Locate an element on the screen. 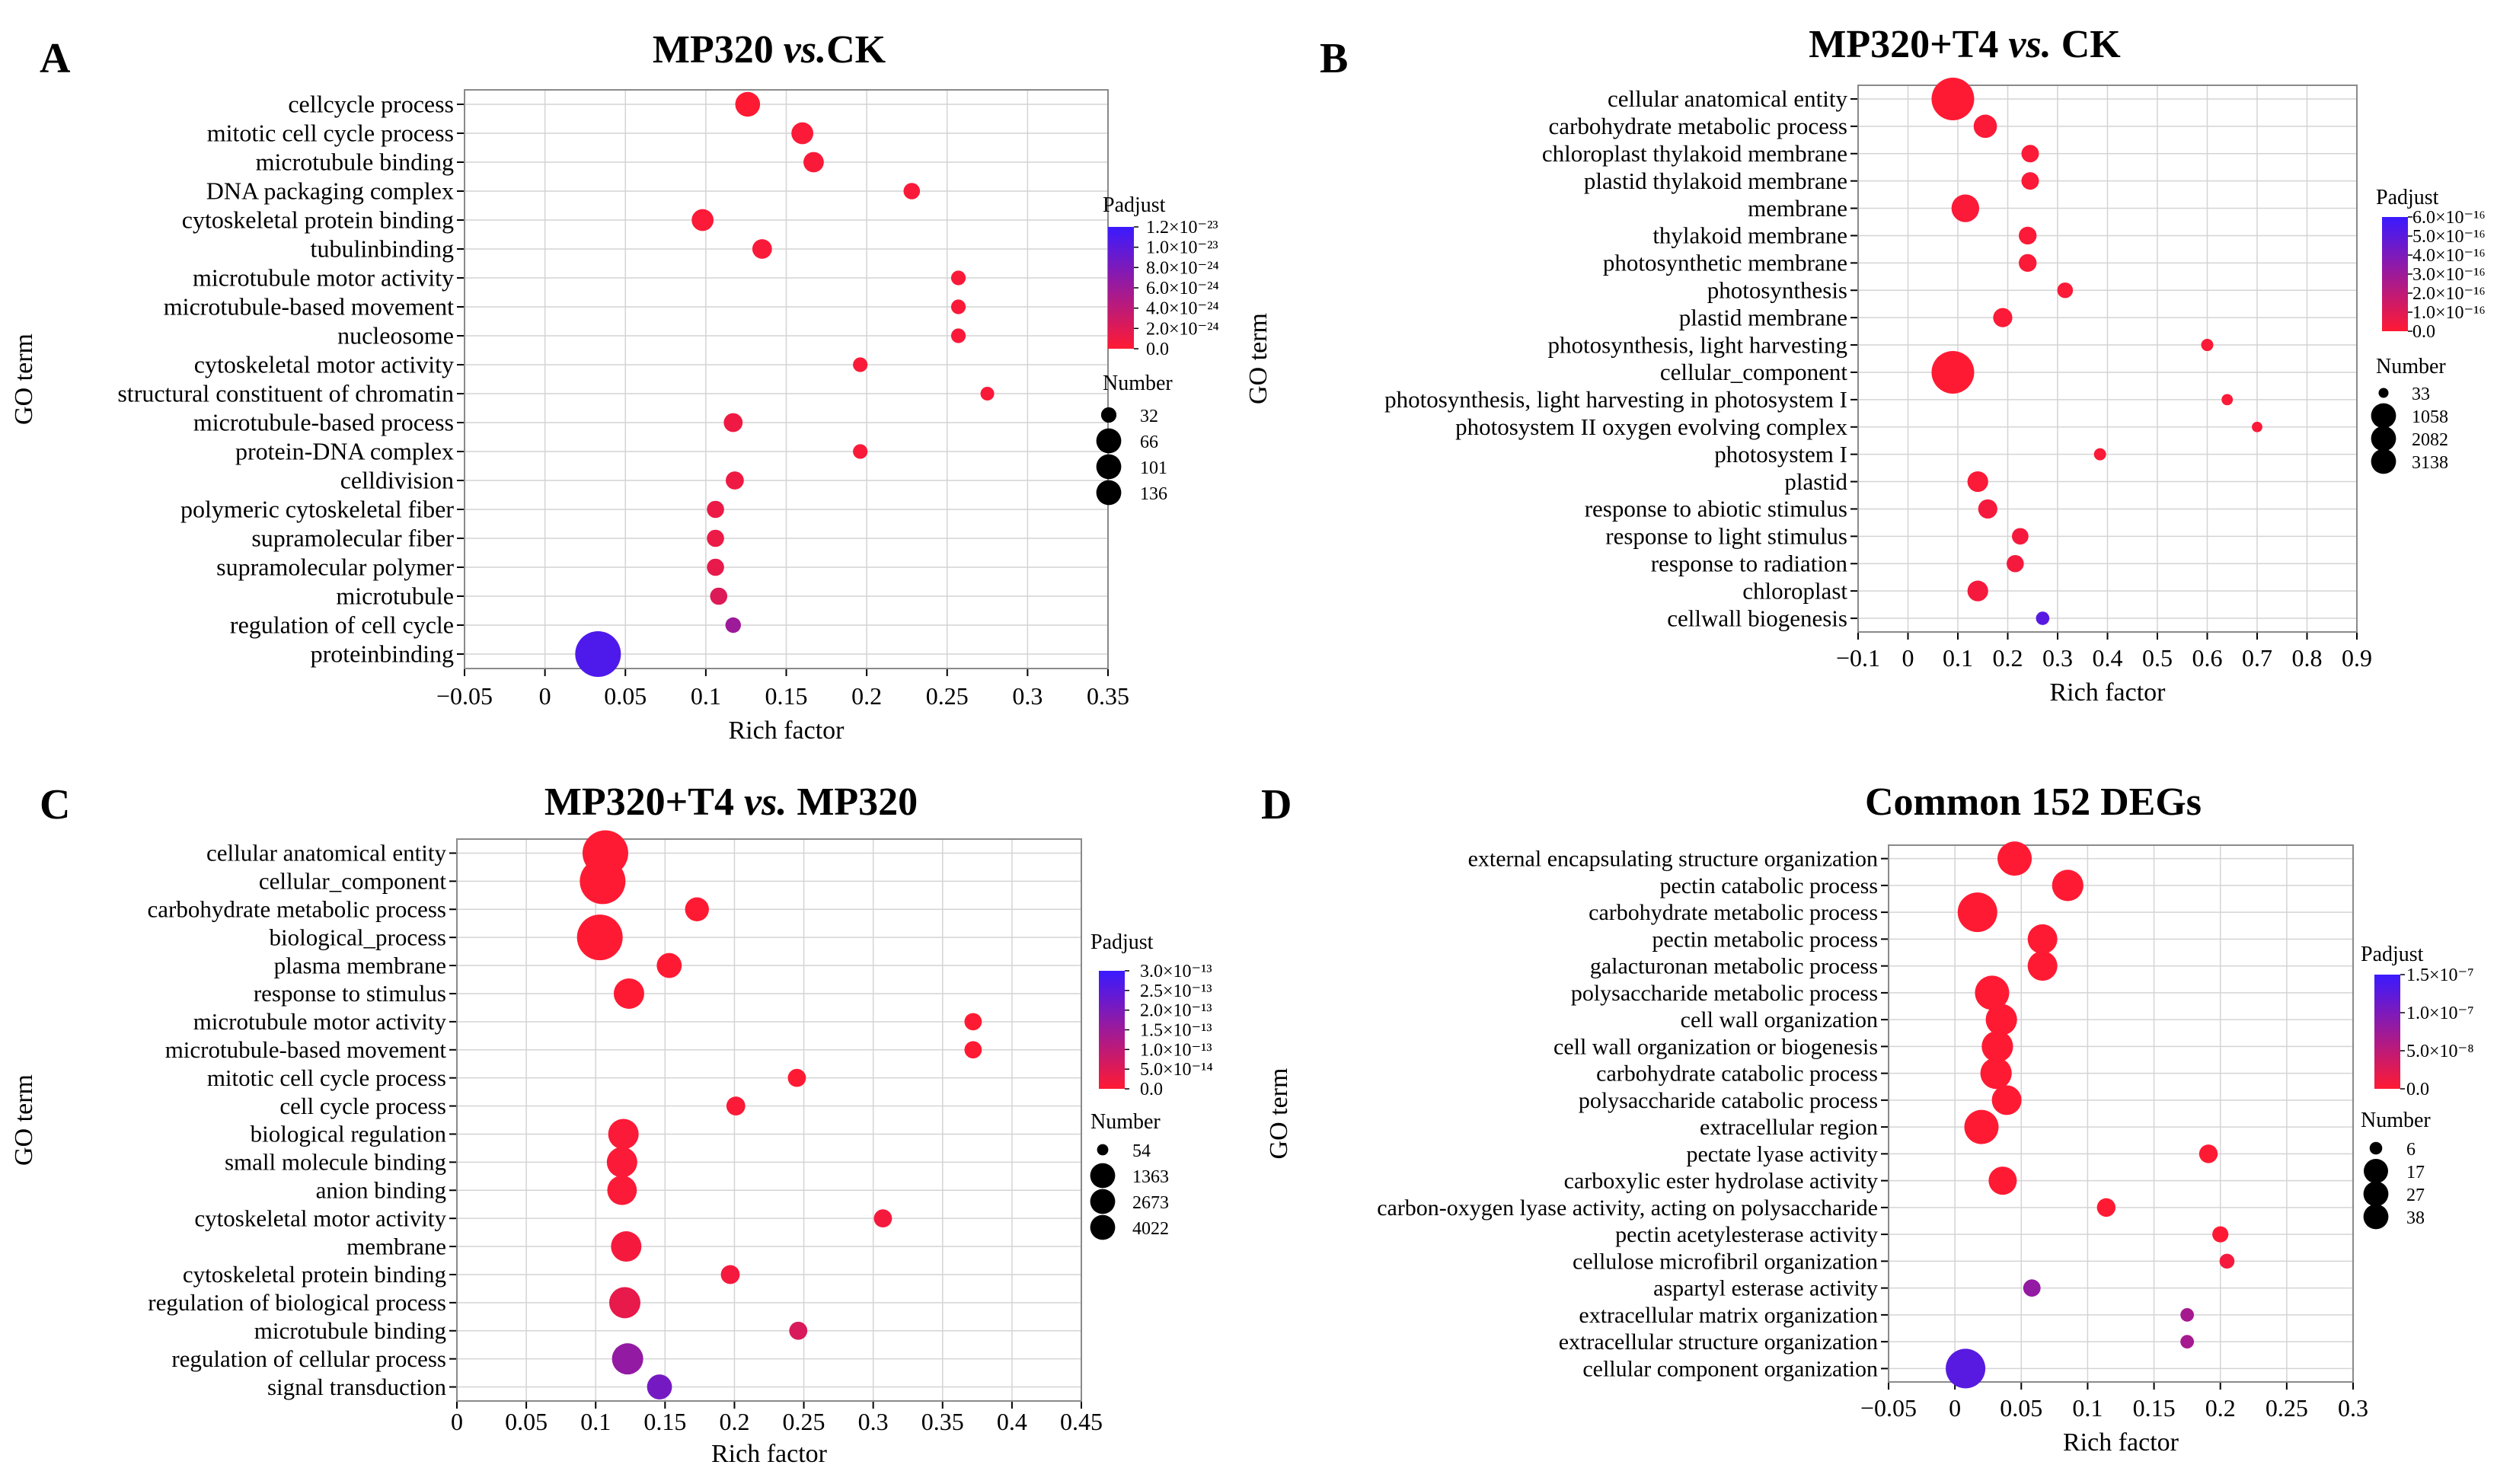  panel-letter: A is located at coordinates (55, 58).